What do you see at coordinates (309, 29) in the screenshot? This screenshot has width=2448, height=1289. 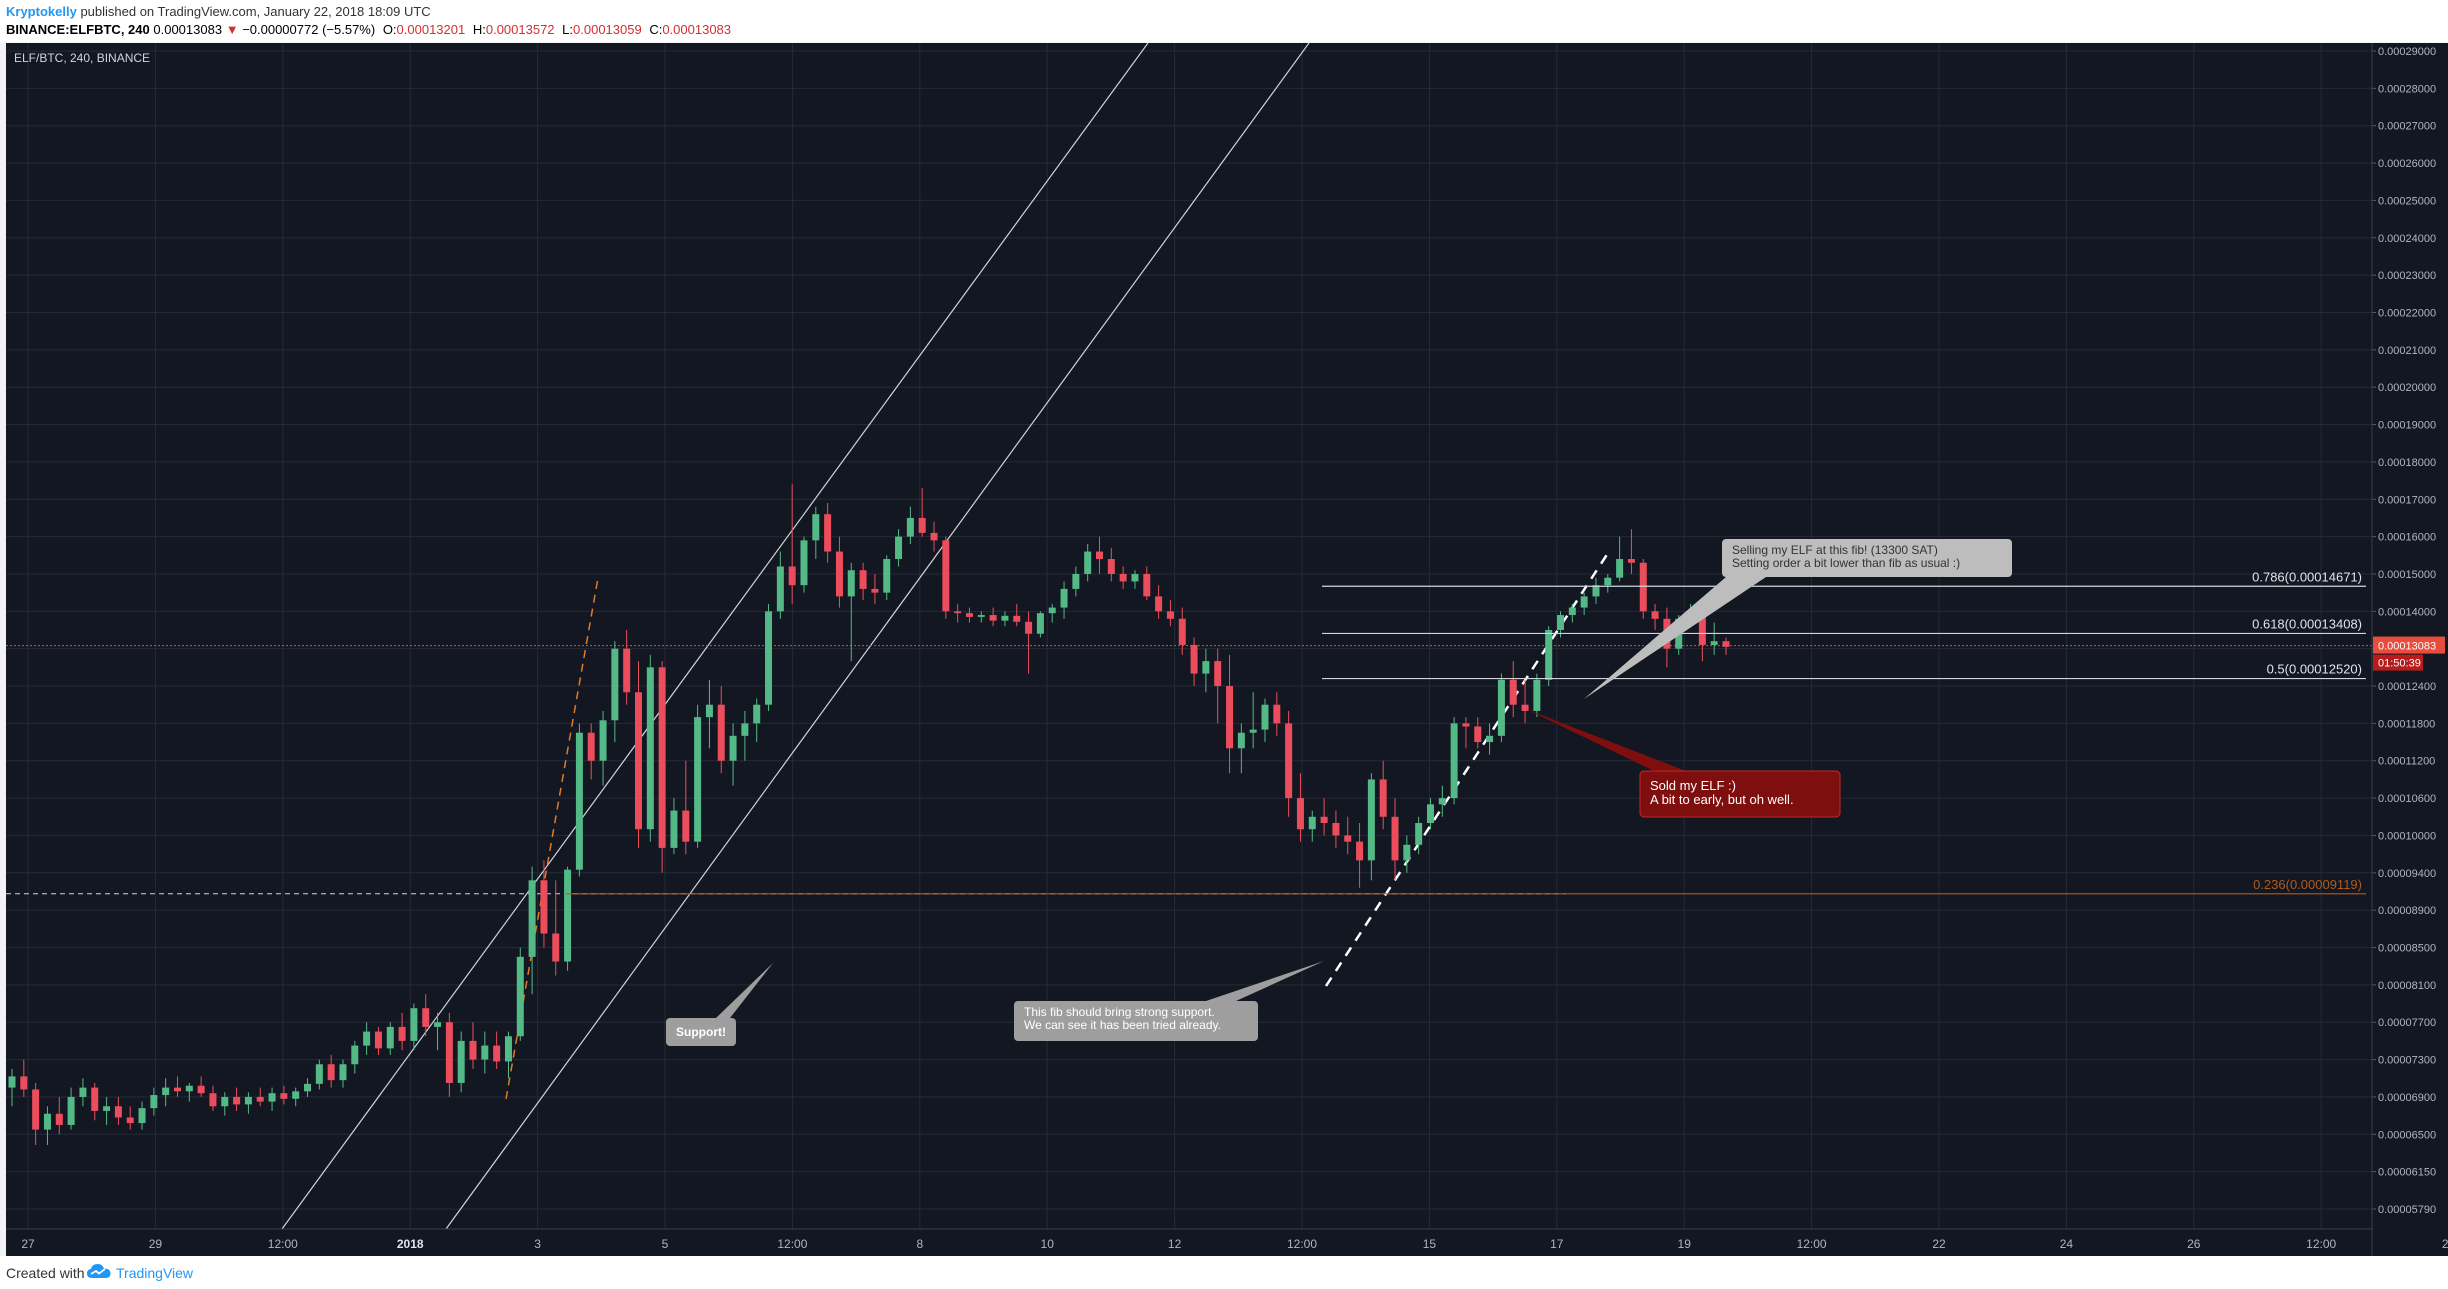 I see `price-change: −0.00000772 (−5.57%)` at bounding box center [309, 29].